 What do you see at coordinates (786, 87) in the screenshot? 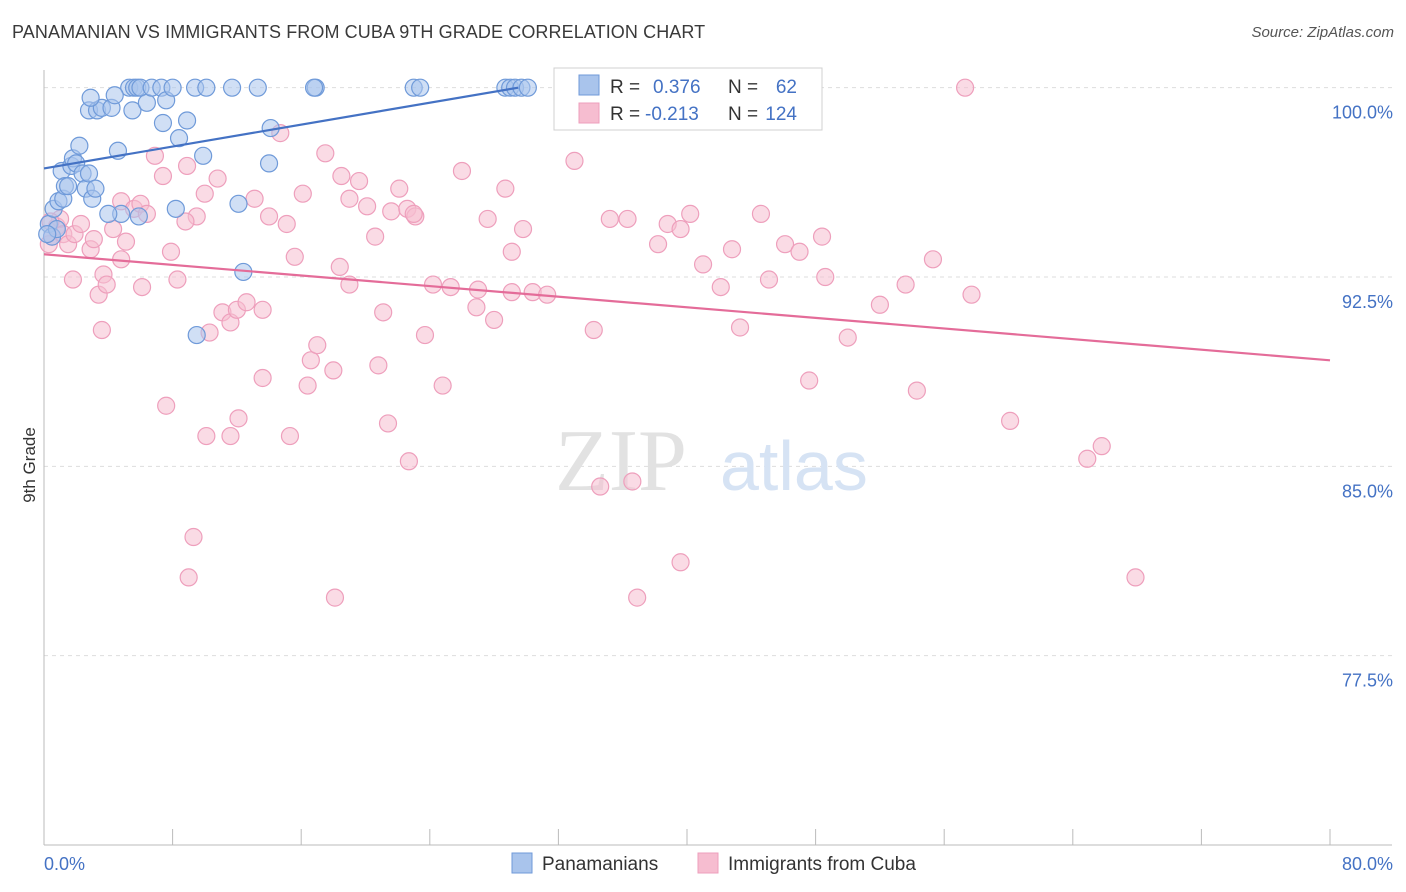
I see `legend-n-value: 62` at bounding box center [786, 87].